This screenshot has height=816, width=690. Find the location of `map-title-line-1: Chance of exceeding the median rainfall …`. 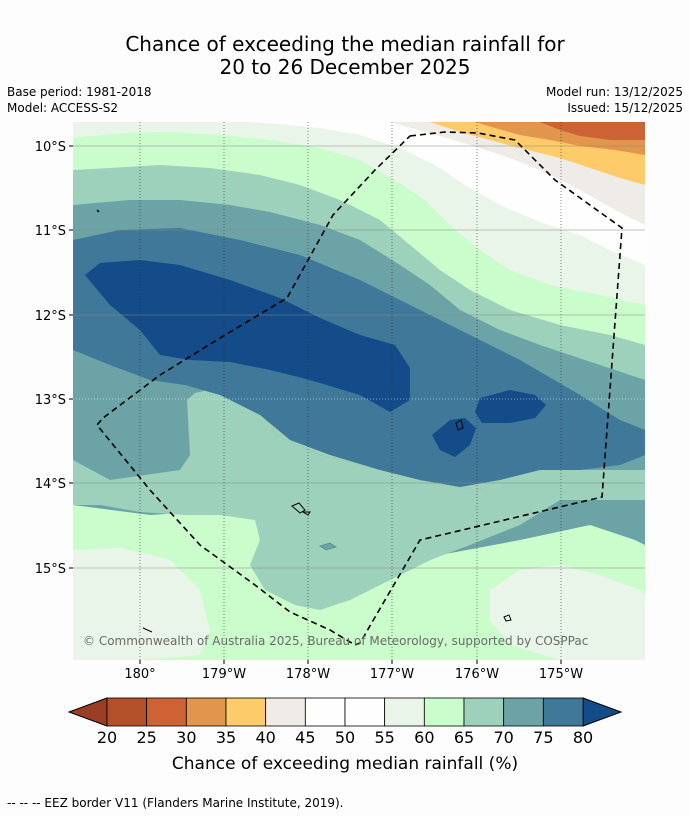

map-title-line-1: Chance of exceeding the median rainfall … is located at coordinates (345, 44).